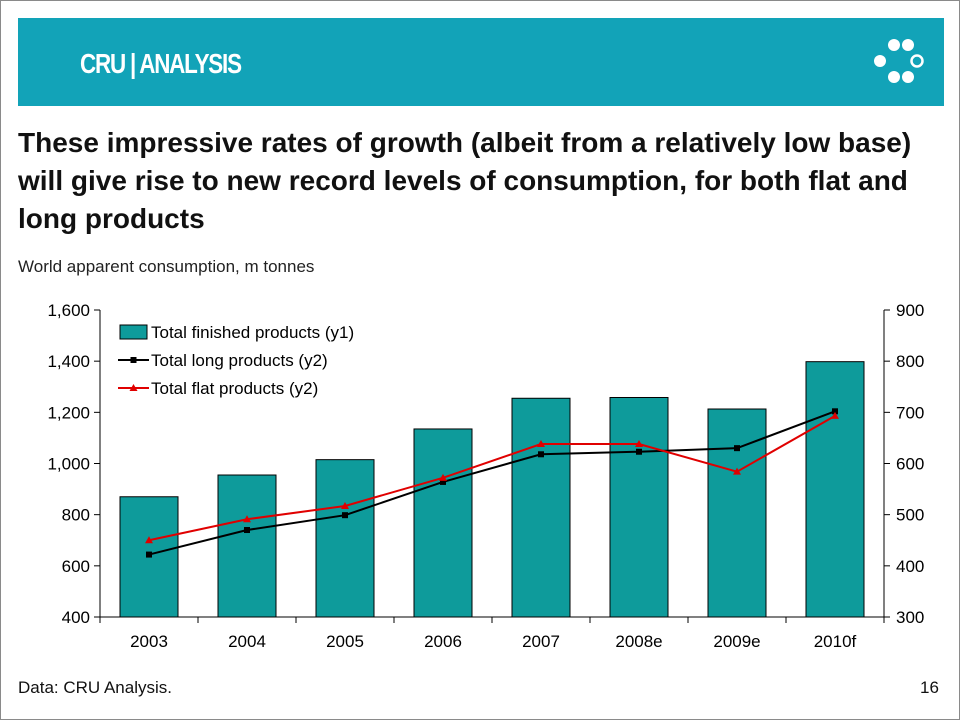 The image size is (960, 720). What do you see at coordinates (166, 266) in the screenshot?
I see `chart-subtitle: World apparent consumption, m tonnes` at bounding box center [166, 266].